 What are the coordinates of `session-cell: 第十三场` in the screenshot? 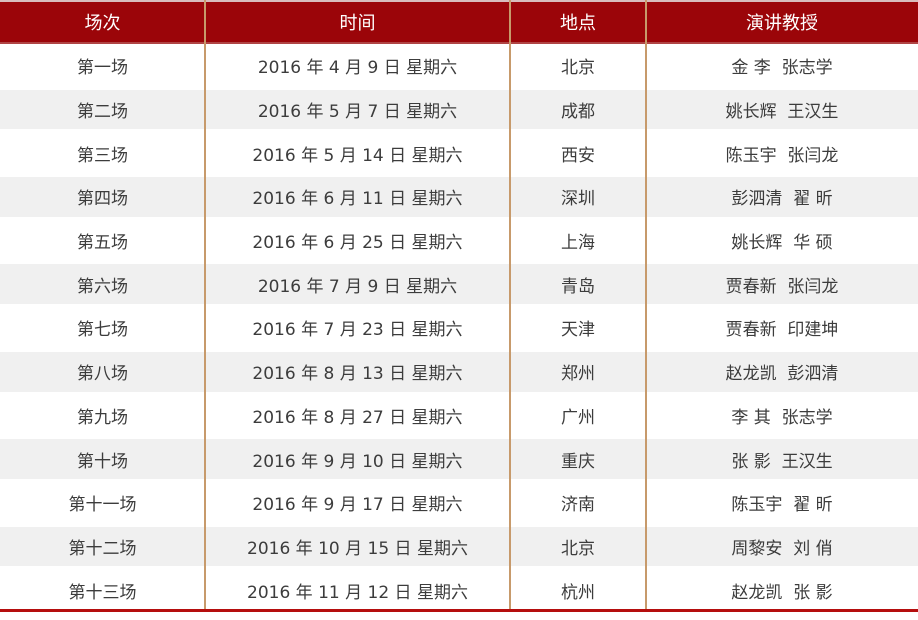 It's located at (102, 592).